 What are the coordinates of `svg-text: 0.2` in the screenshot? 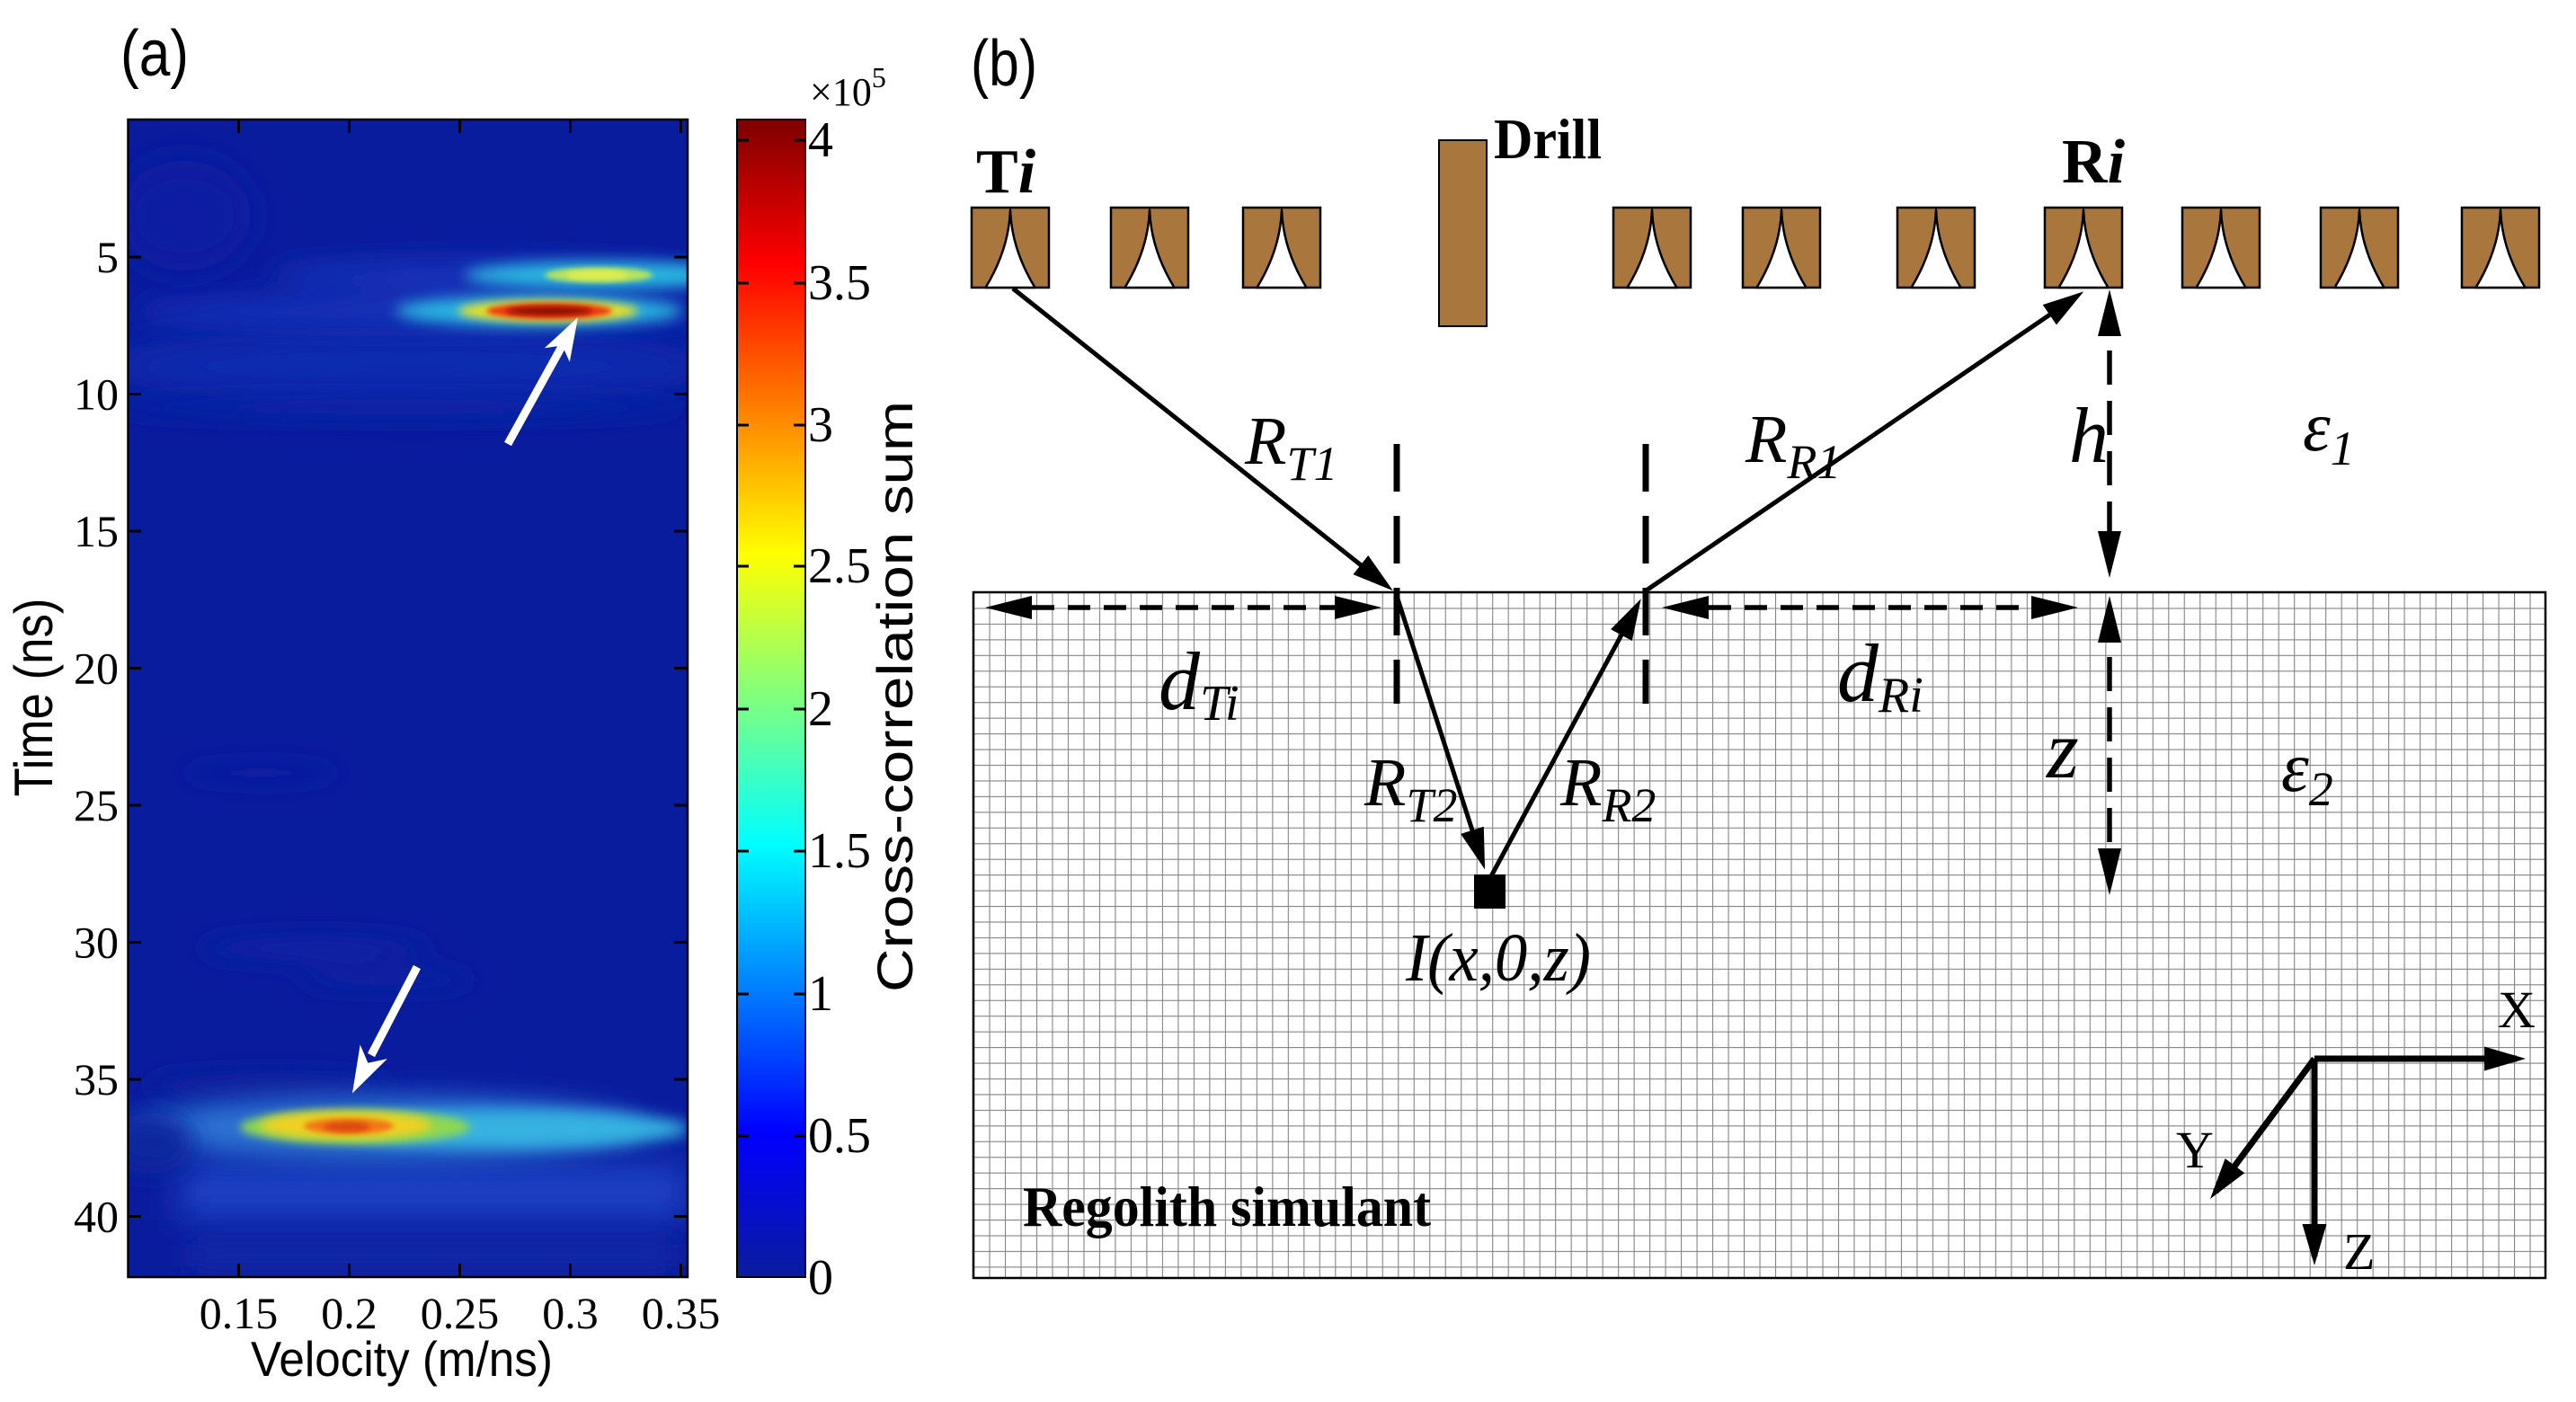 It's located at (349, 1313).